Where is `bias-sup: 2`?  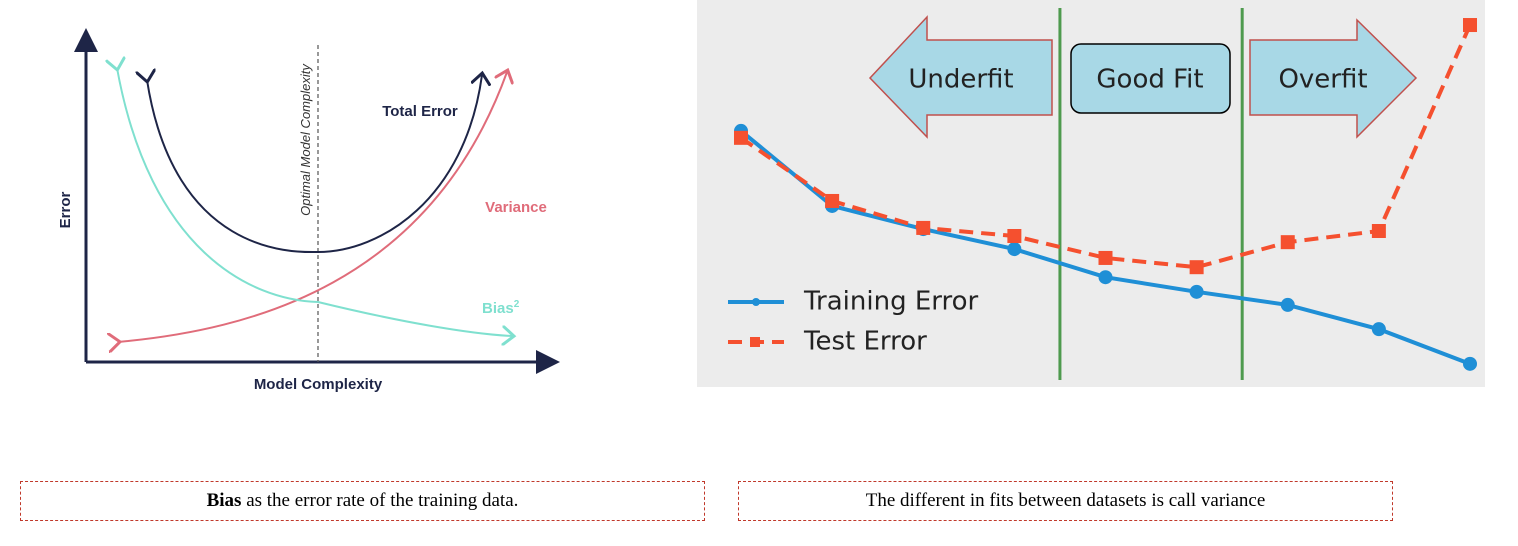 bias-sup: 2 is located at coordinates (517, 304).